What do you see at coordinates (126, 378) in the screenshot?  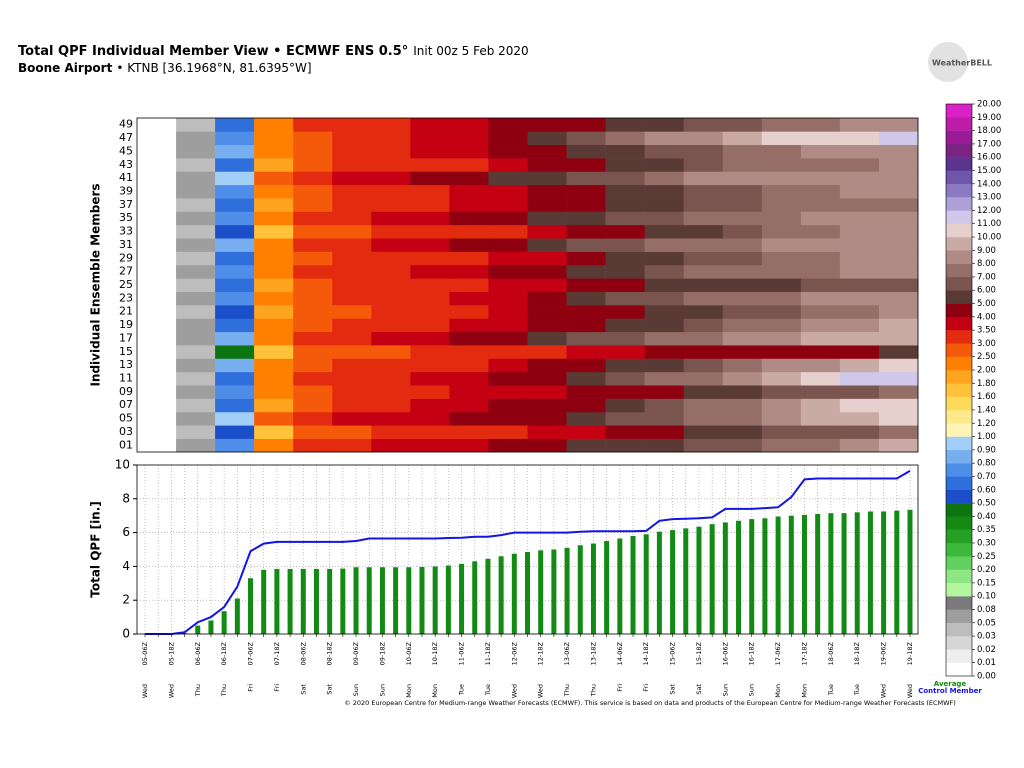 I see `member-label: 11` at bounding box center [126, 378].